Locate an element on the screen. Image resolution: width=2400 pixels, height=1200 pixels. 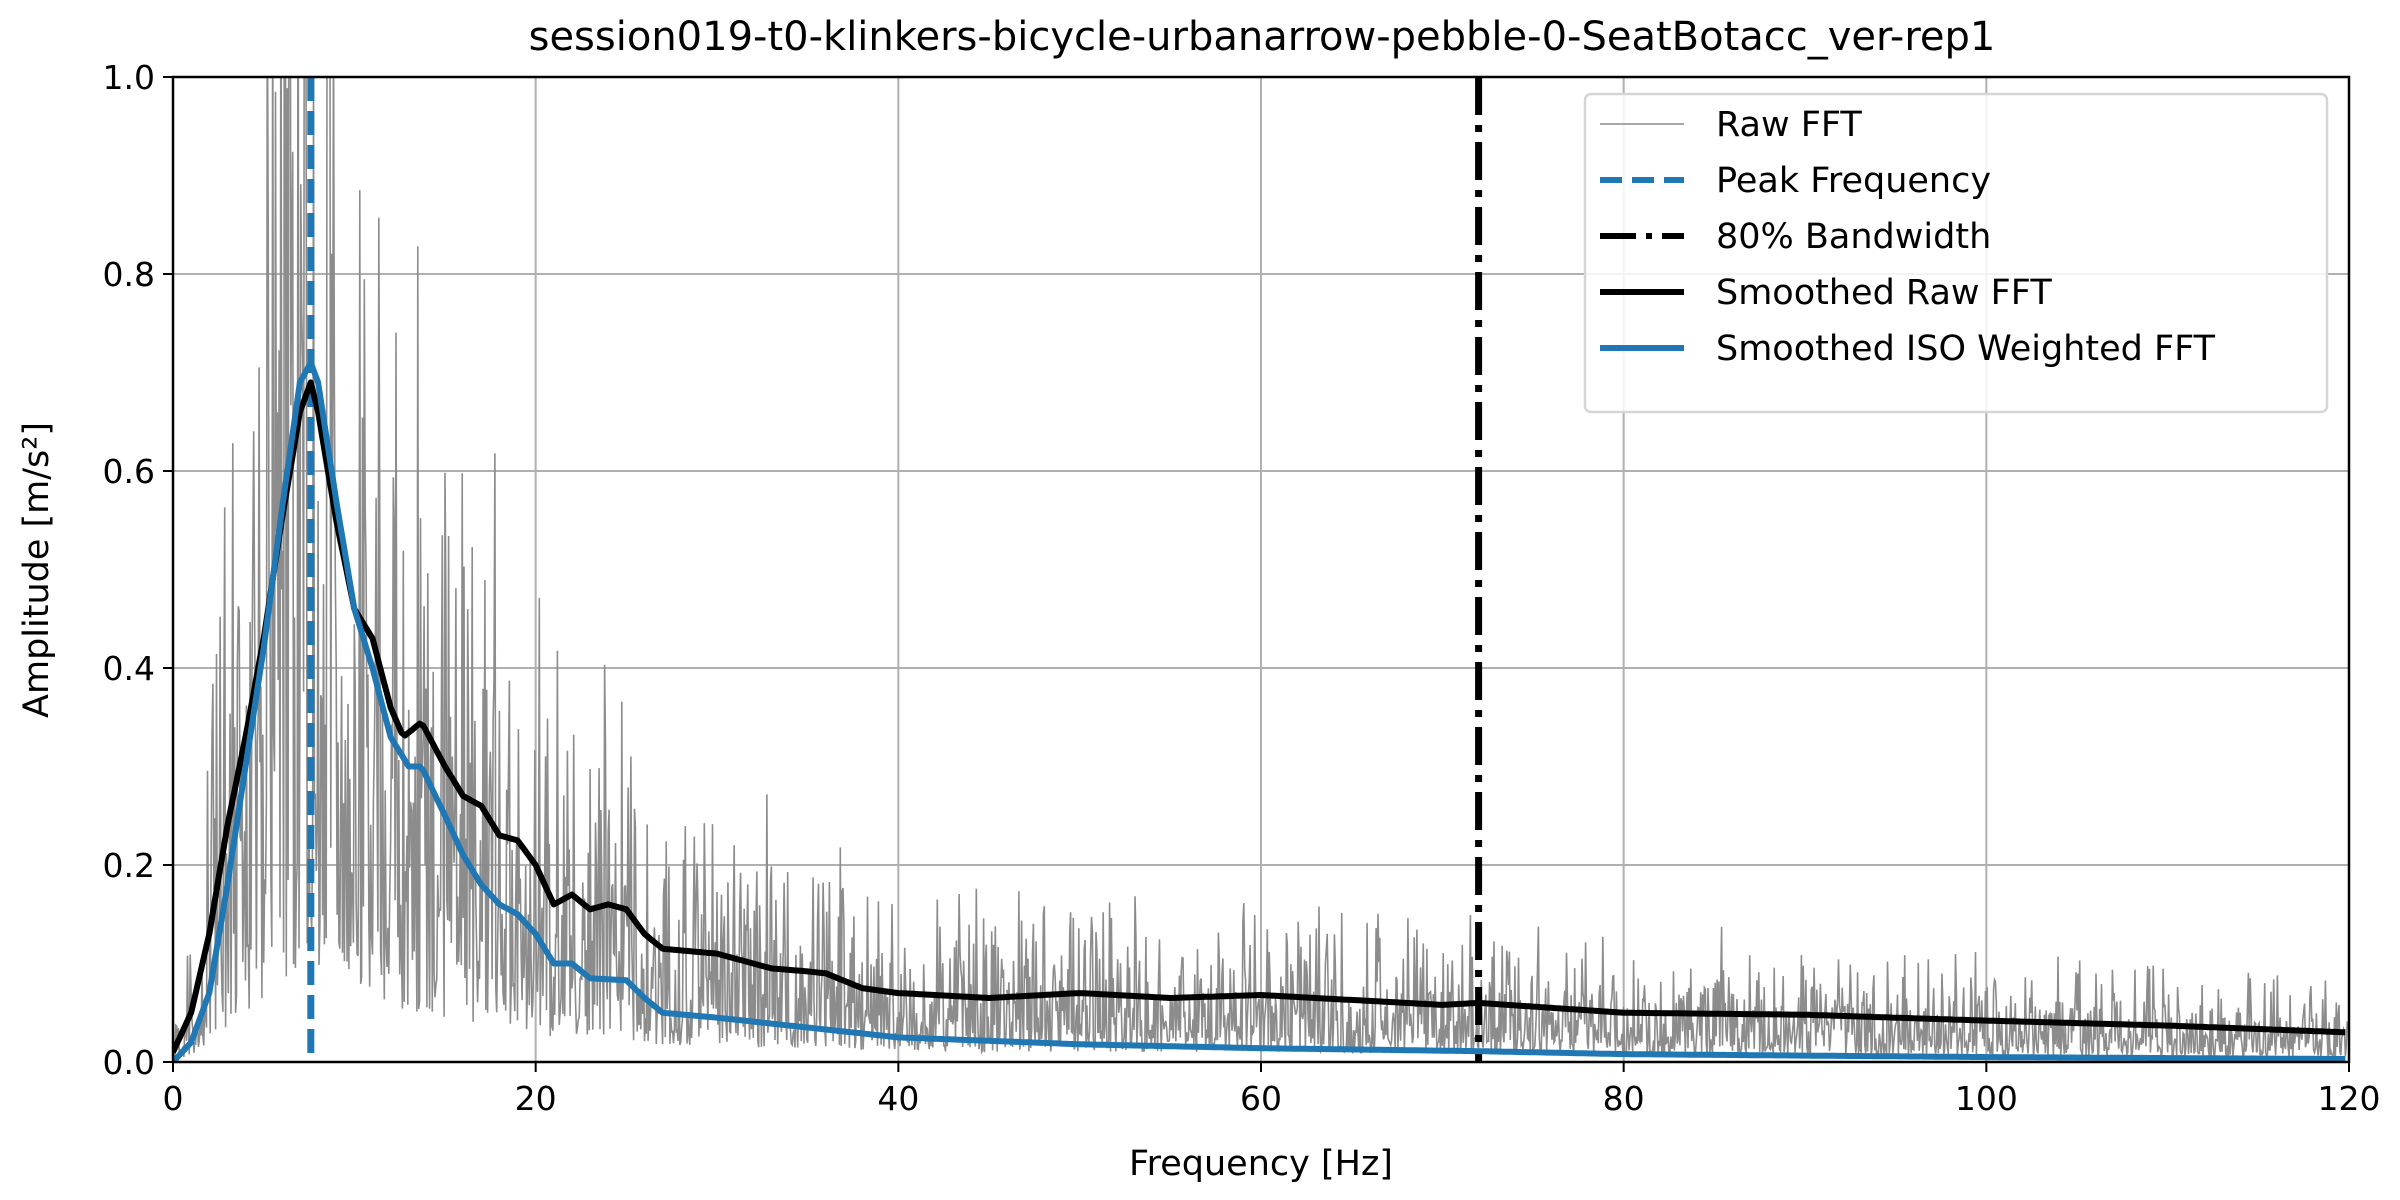
y-tick-label: 1.0 is located at coordinates (129, 77).